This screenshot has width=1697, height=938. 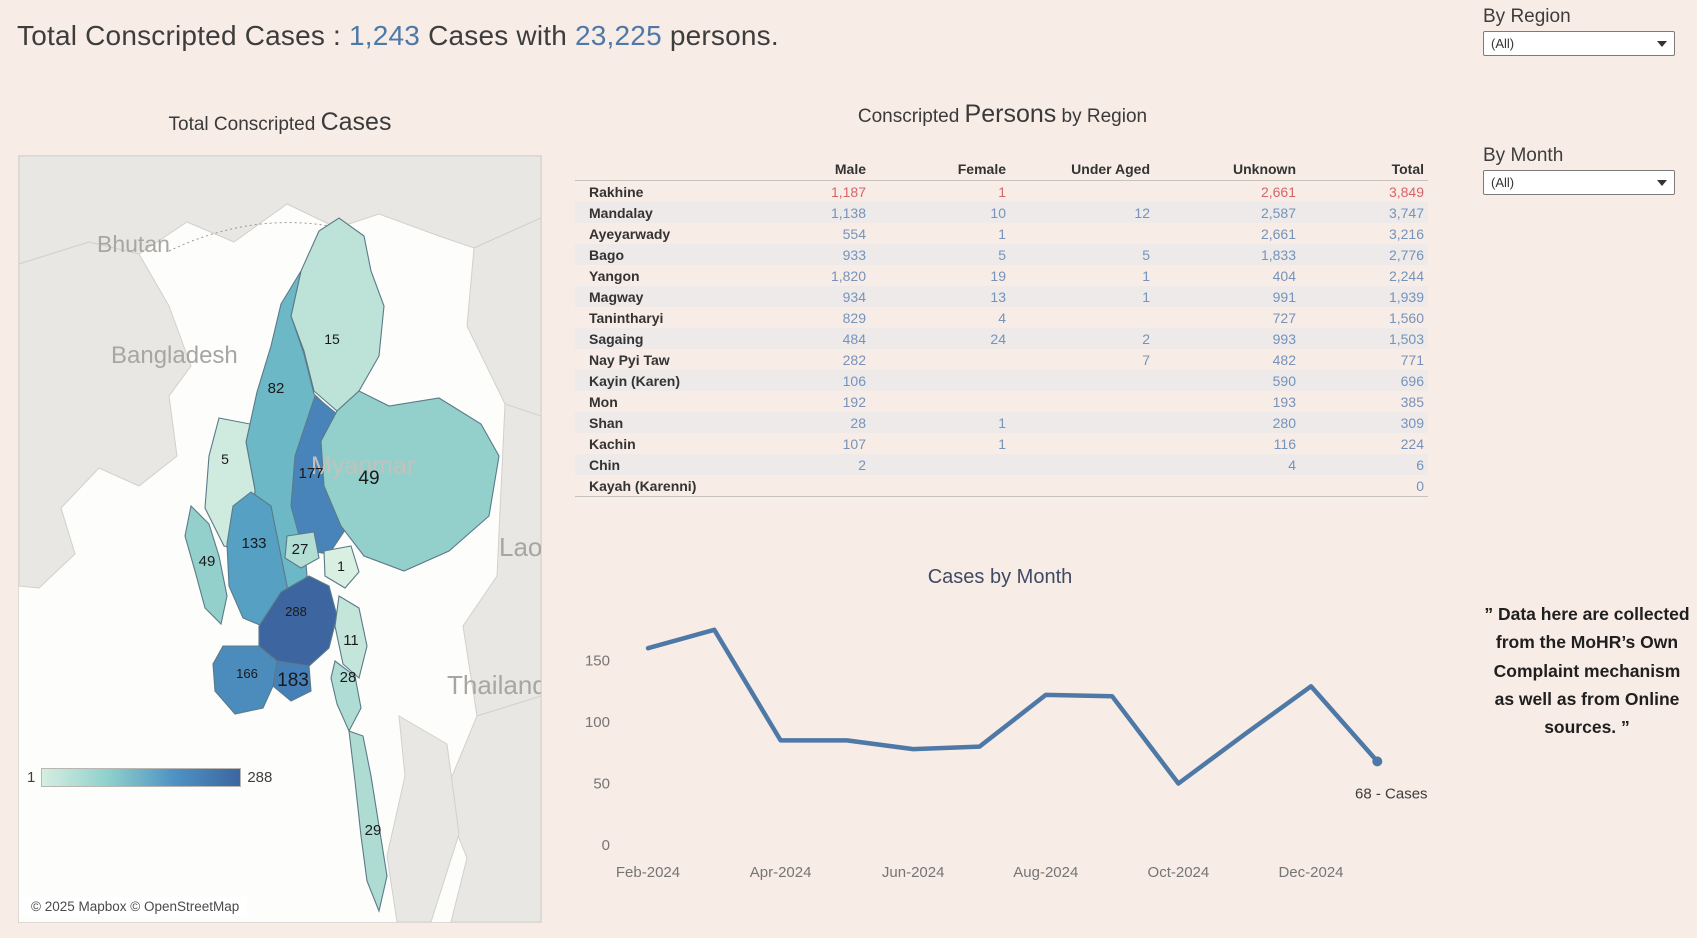 I want to click on map-value-label-kayin-karen: 11, so click(x=351, y=640).